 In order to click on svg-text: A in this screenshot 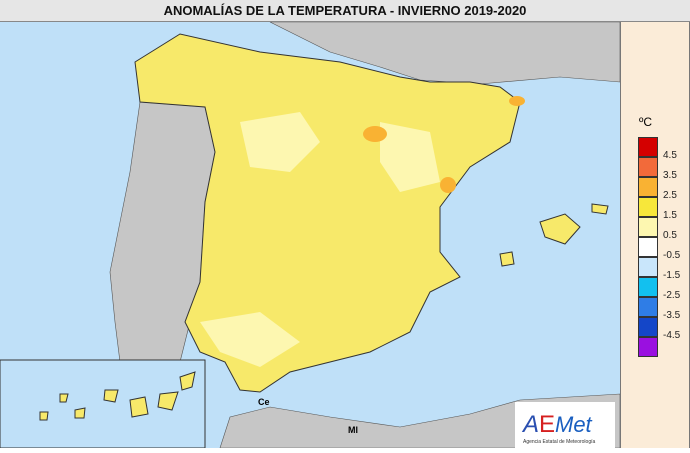, I will do `click(530, 424)`.